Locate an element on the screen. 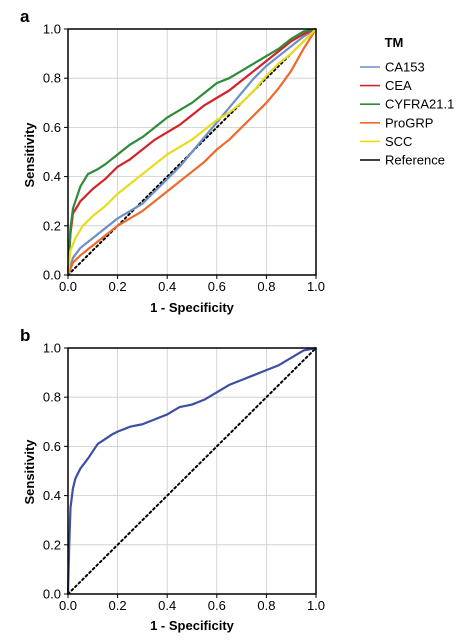 The height and width of the screenshot is (644, 475). legend-label-progrp: ProGRP is located at coordinates (409, 122).